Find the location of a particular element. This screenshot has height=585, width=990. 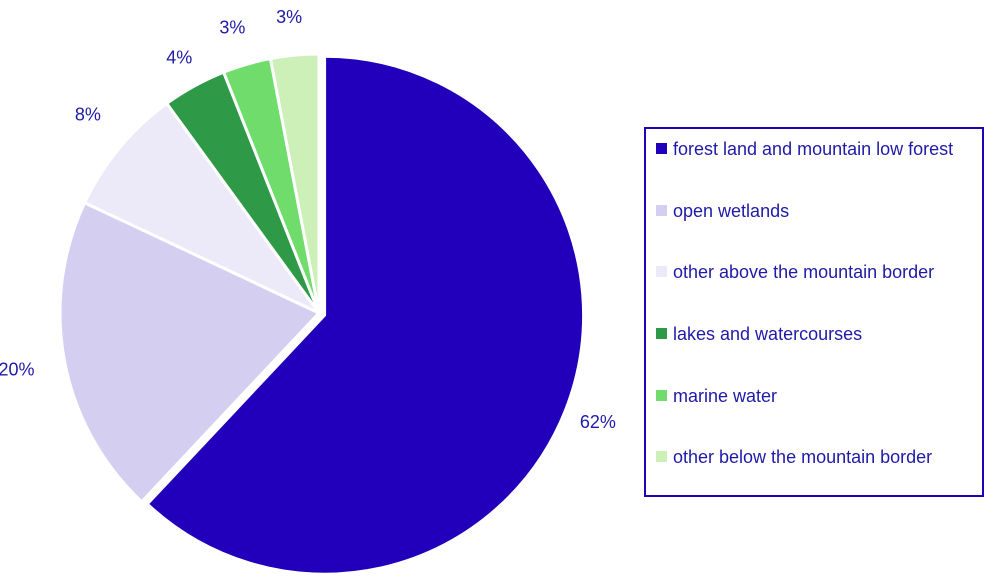

legend-item-wetlands: open wetlands is located at coordinates (816, 211).